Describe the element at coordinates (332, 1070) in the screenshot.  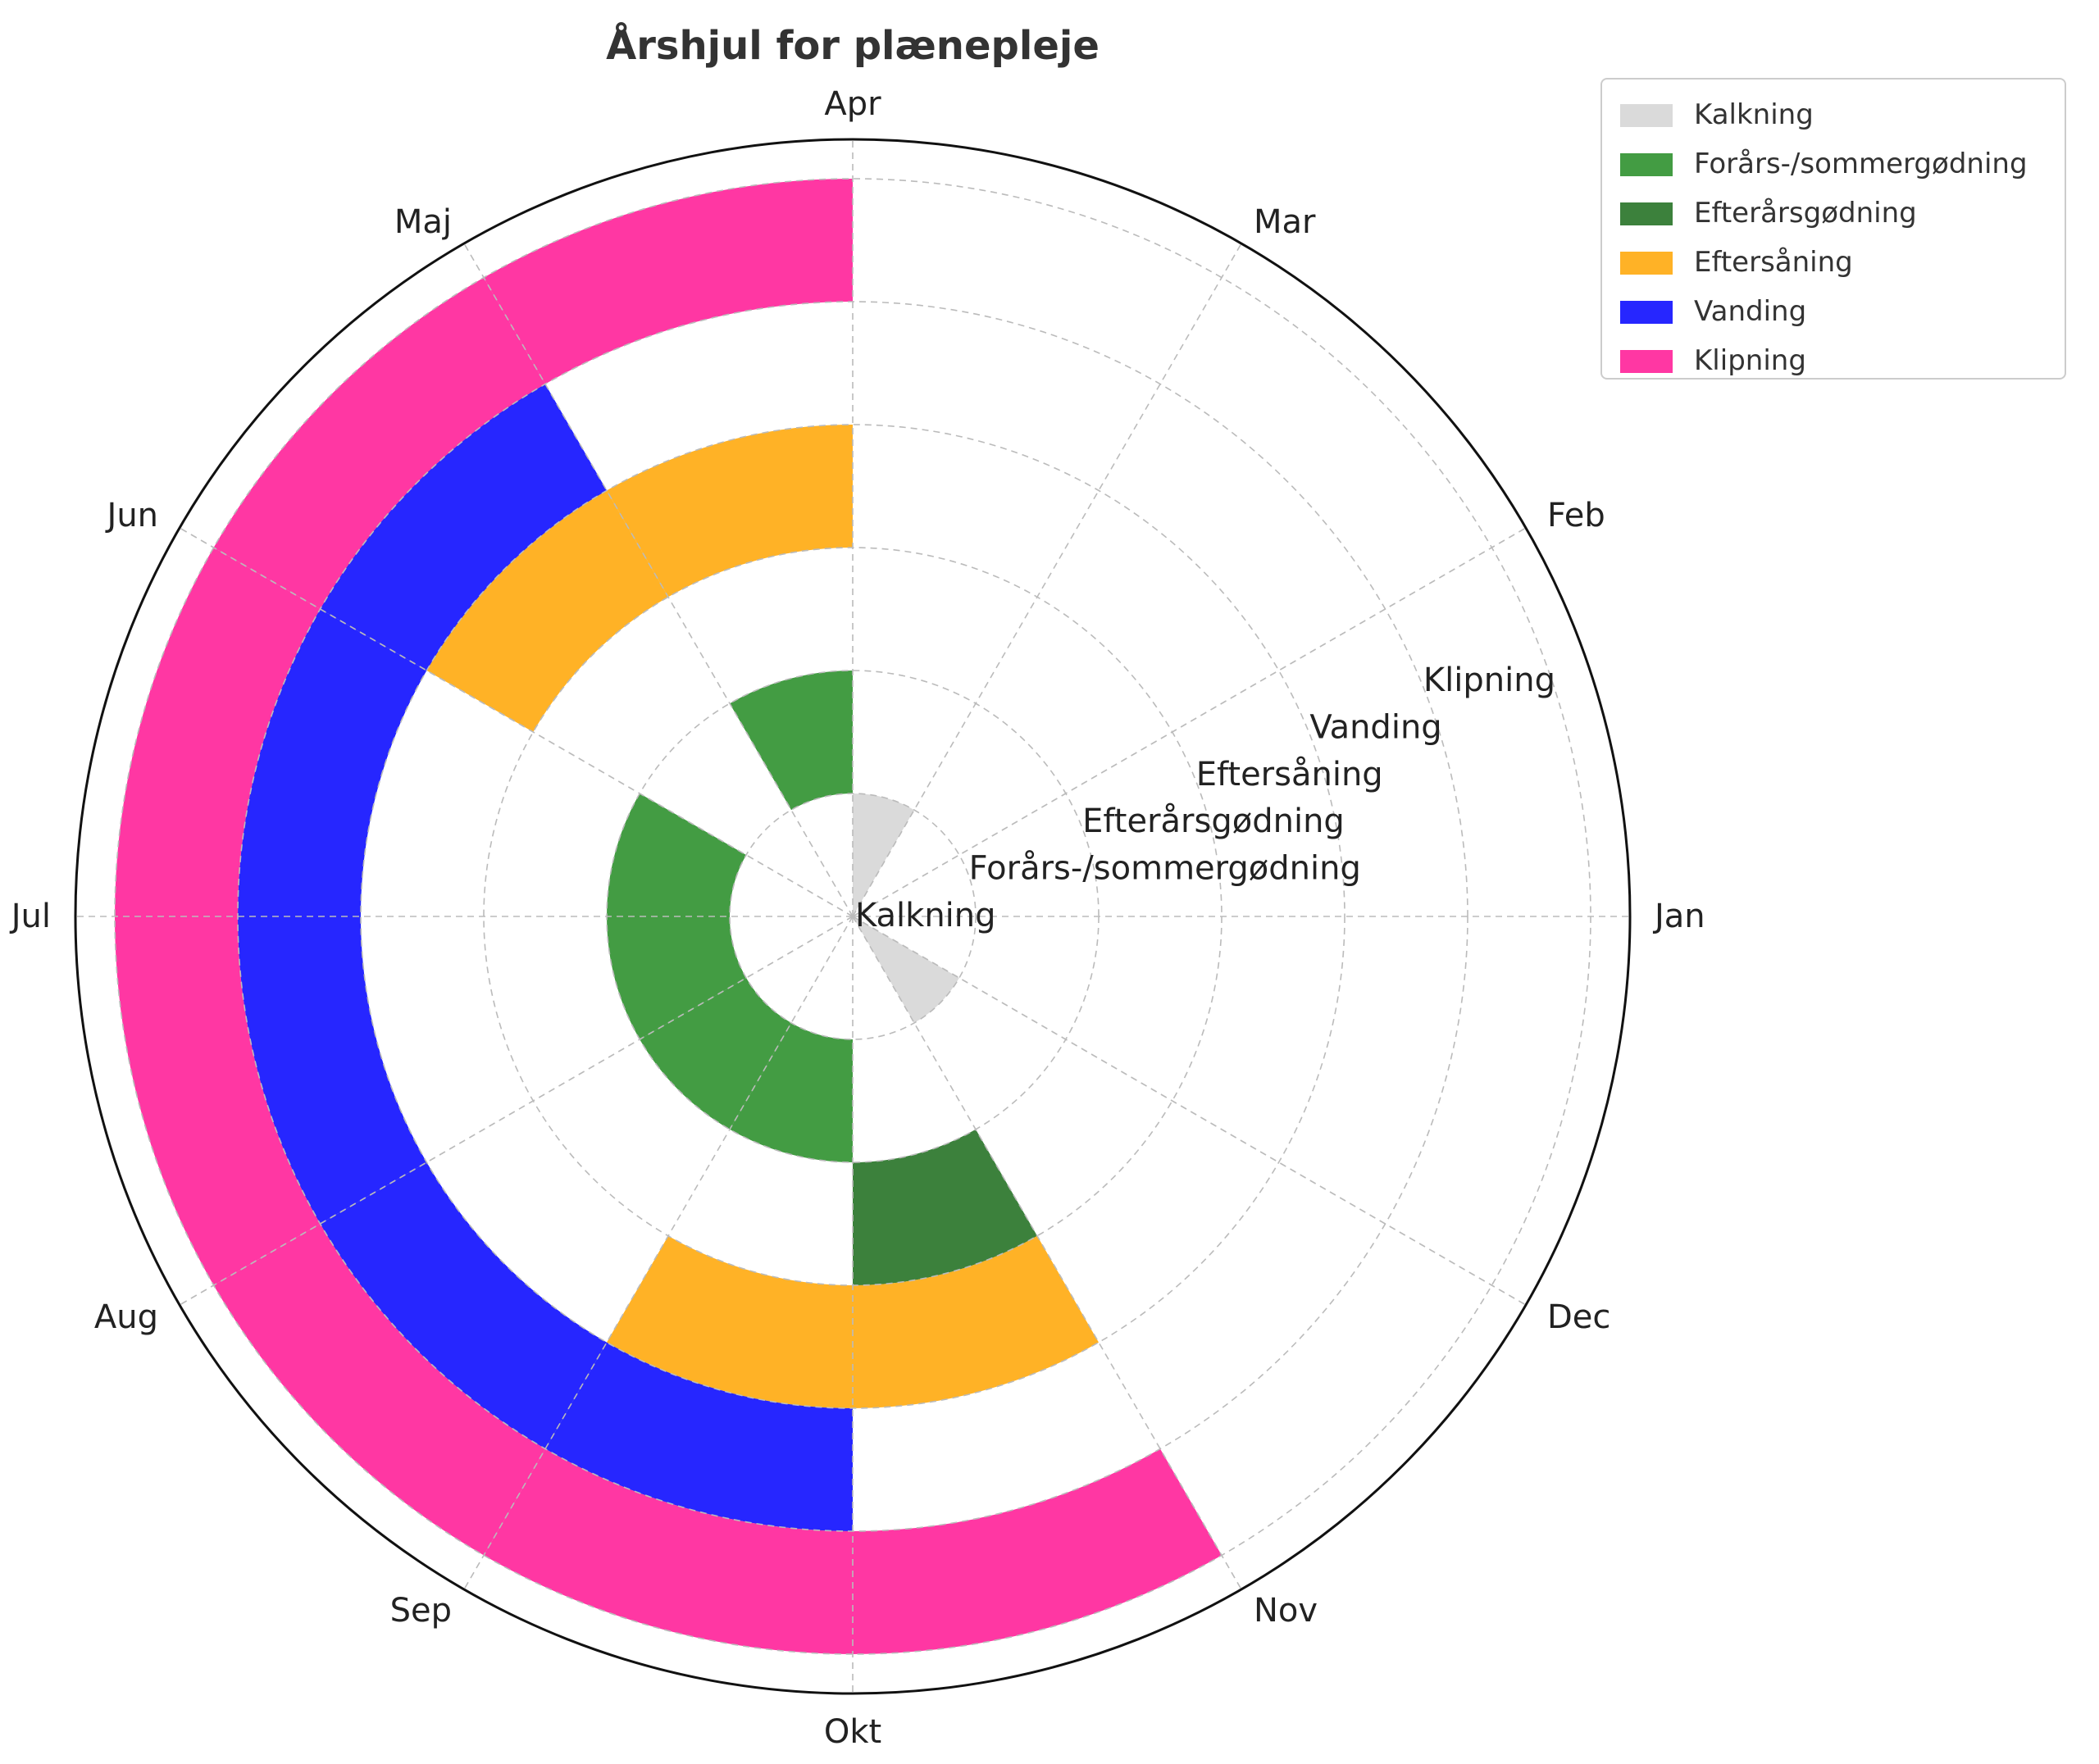
I see `bar-vanding-jul` at that location.